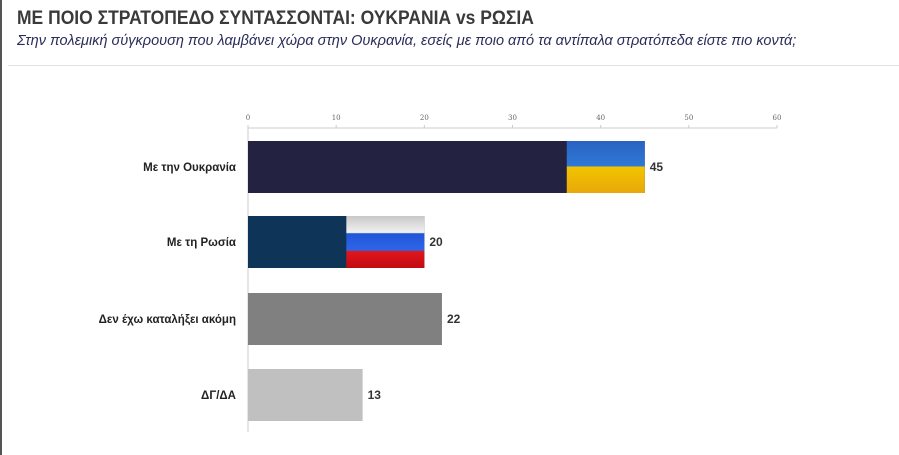  Describe the element at coordinates (201, 243) in the screenshot. I see `category-label: Με τη Ρωσία` at that location.